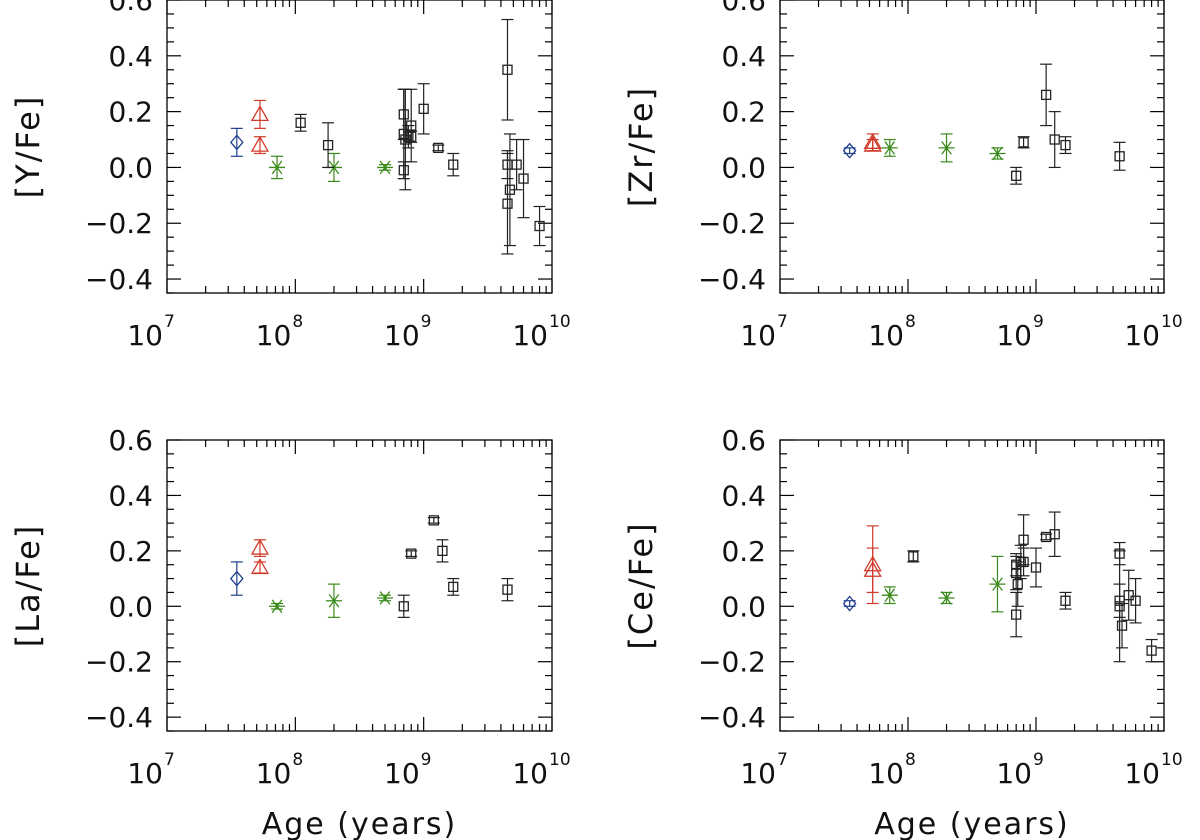 The image size is (1200, 840). What do you see at coordinates (360, 823) in the screenshot?
I see `x-axis-title: Age (years)` at bounding box center [360, 823].